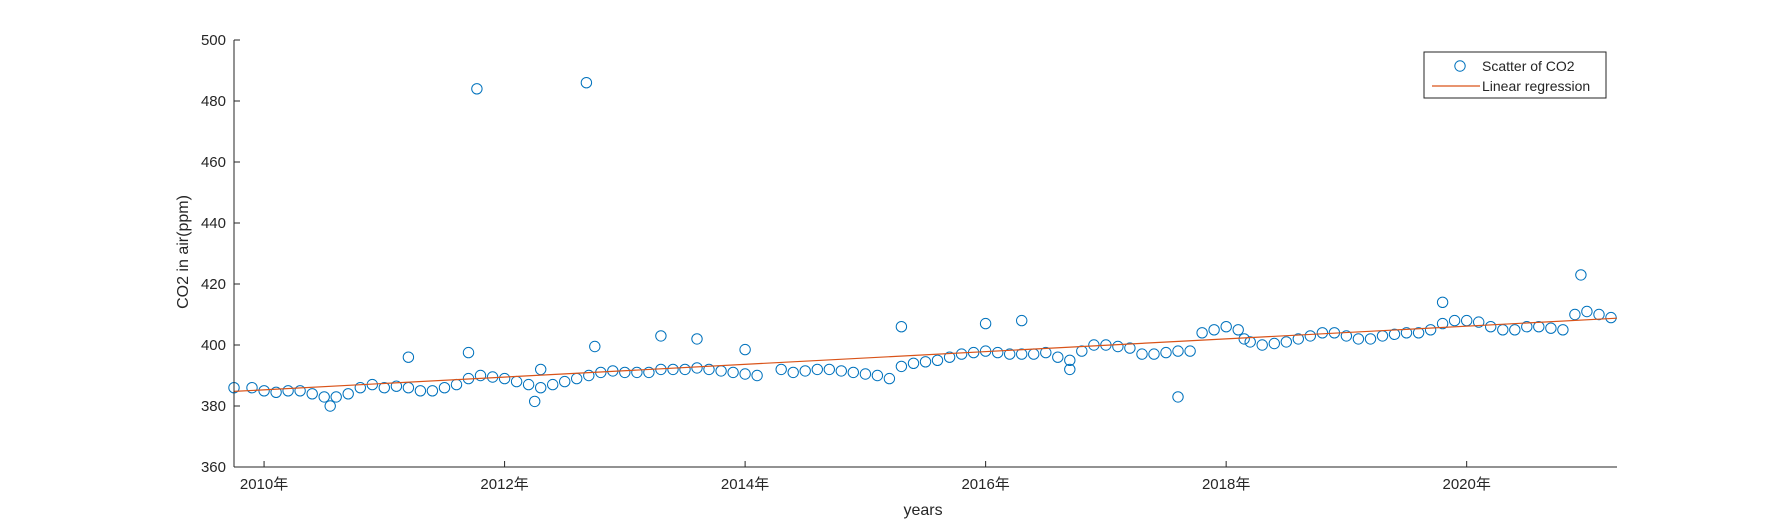 Image resolution: width=1786 pixels, height=530 pixels. I want to click on regression-line, so click(925, 354).